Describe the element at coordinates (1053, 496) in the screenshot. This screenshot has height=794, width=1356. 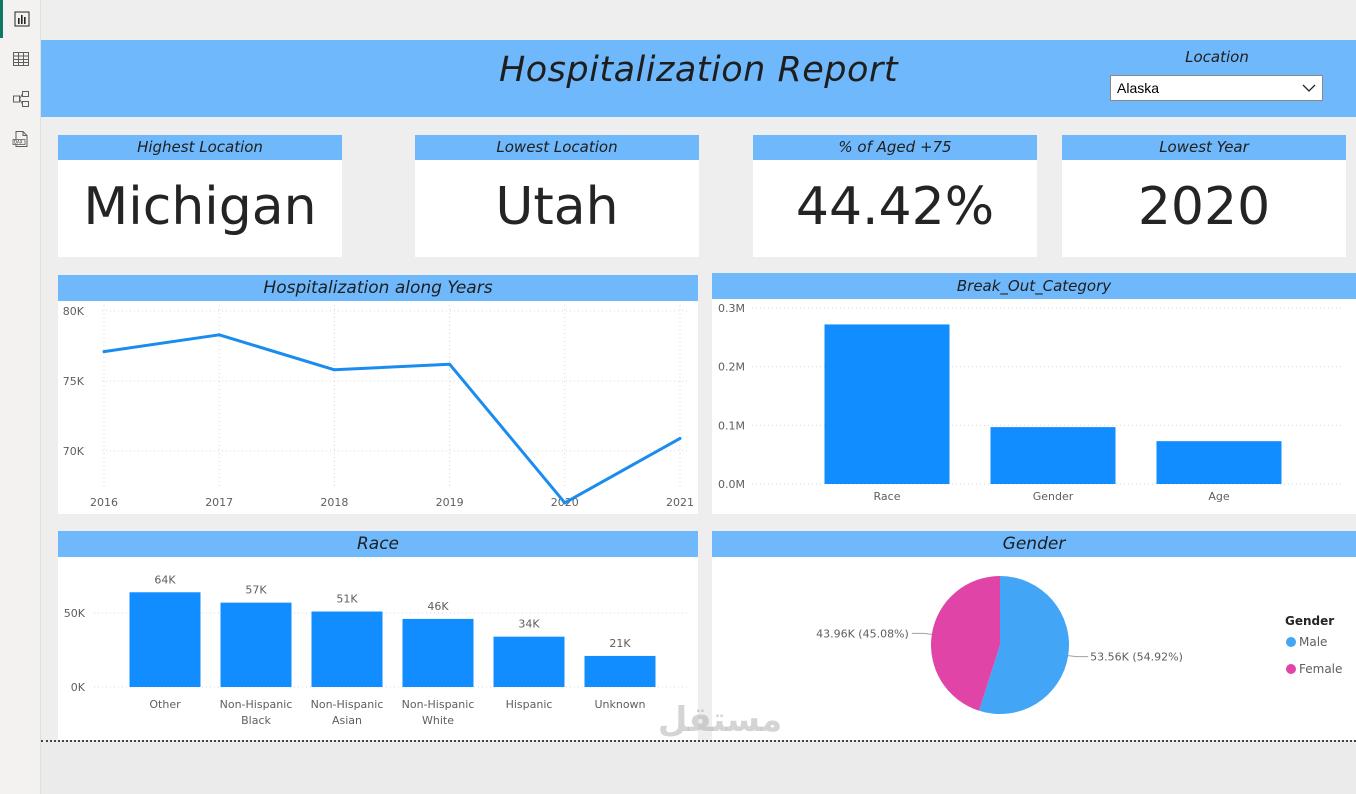
I see `x-tick-label: Gender` at that location.